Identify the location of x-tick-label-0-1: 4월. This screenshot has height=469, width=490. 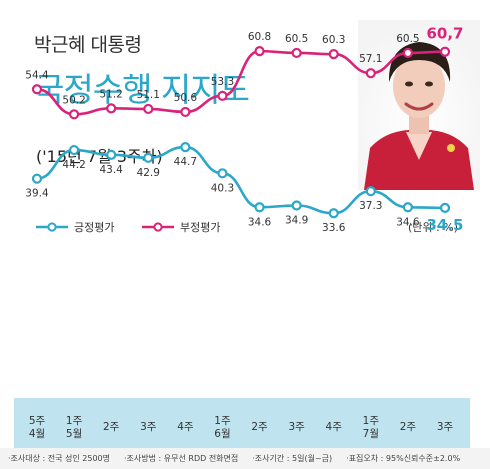
(37, 434).